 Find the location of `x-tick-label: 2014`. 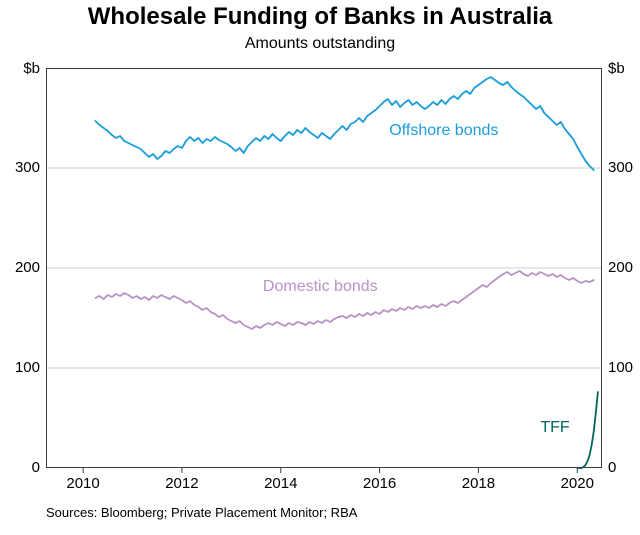

x-tick-label: 2014 is located at coordinates (281, 483).